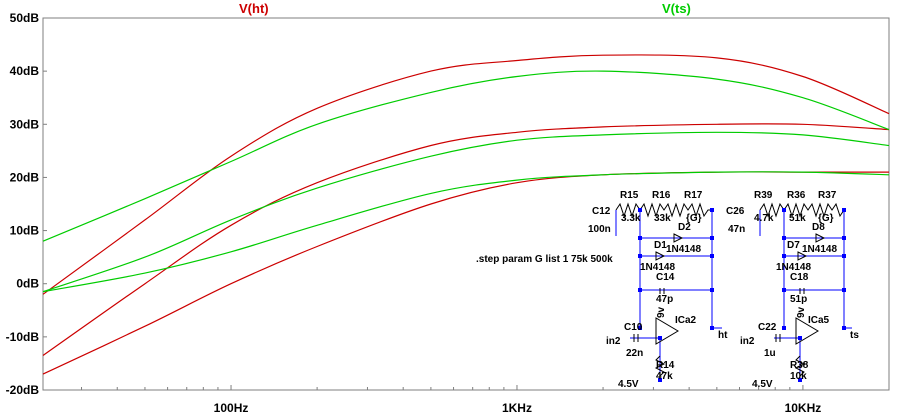  I want to click on svg-text: 4.7k, so click(764, 218).